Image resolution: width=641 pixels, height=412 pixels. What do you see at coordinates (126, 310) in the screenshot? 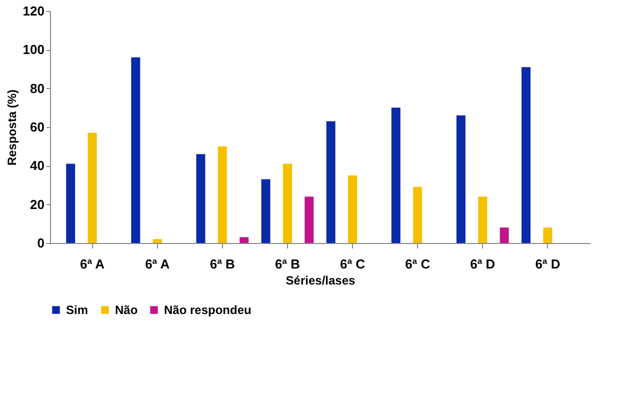
I see `legend-label: Não` at bounding box center [126, 310].